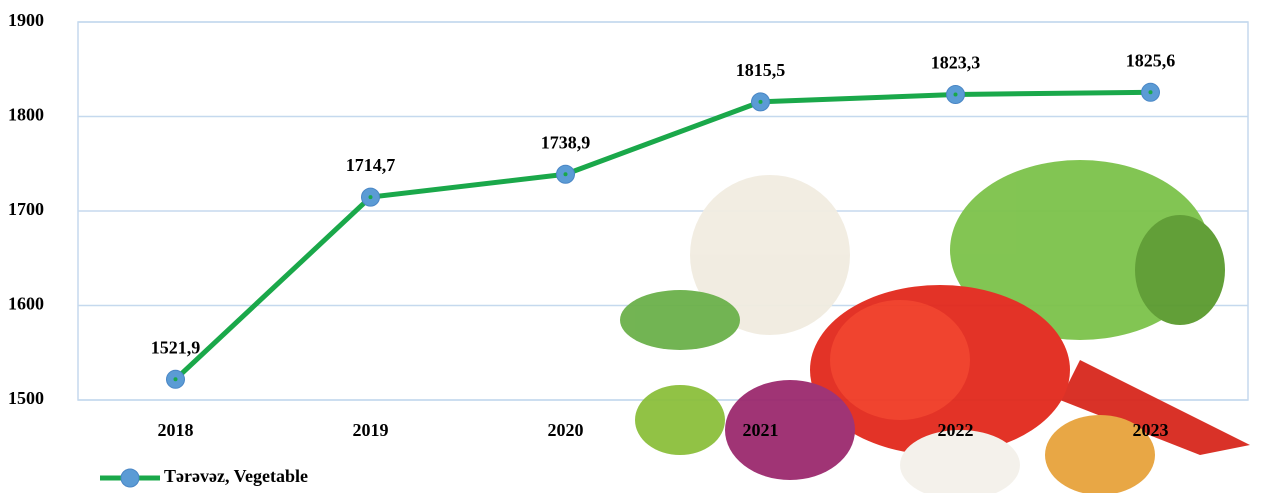  I want to click on leaf, so click(680, 320).